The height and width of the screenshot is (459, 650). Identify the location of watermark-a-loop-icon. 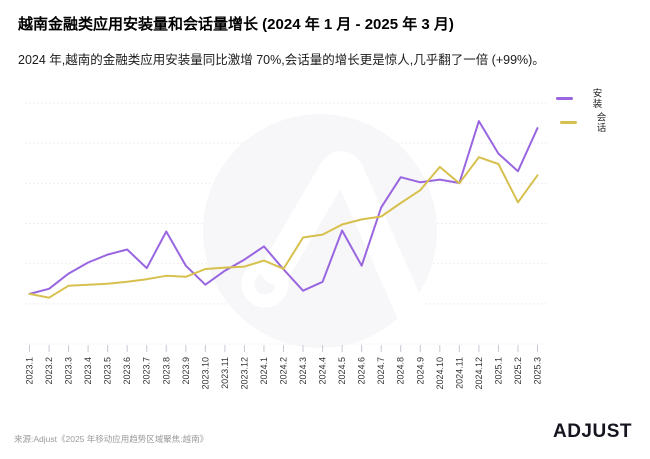
(265, 284).